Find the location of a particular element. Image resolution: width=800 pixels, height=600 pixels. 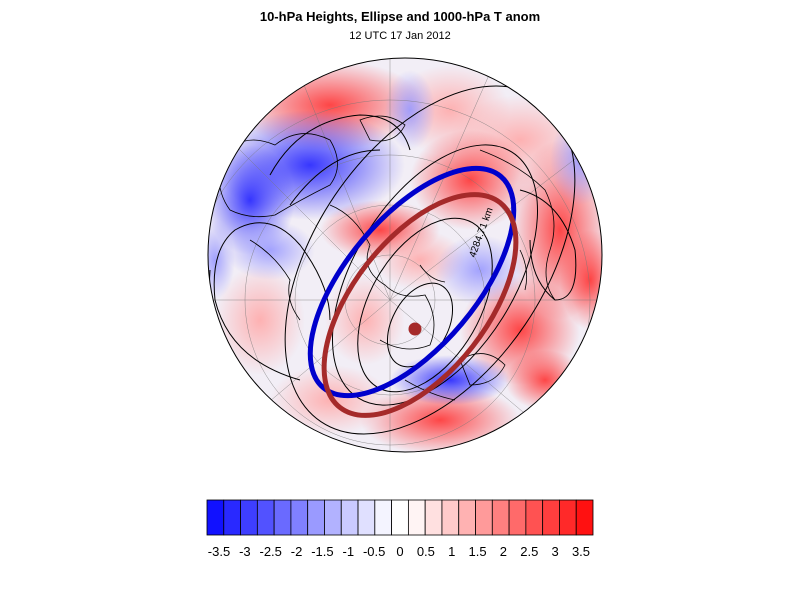

blue-ellipse is located at coordinates (412, 282).